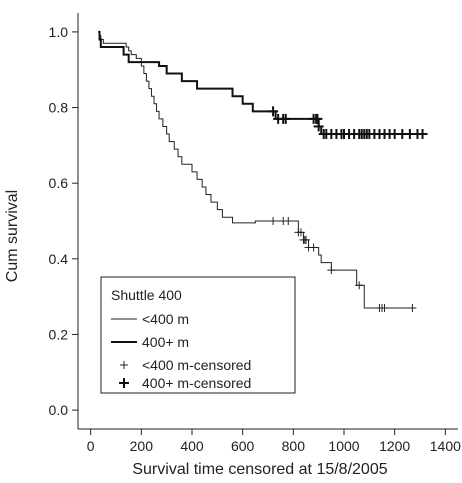 The image size is (462, 483). Describe the element at coordinates (59, 334) in the screenshot. I see `y-tick-label: 0.2` at that location.